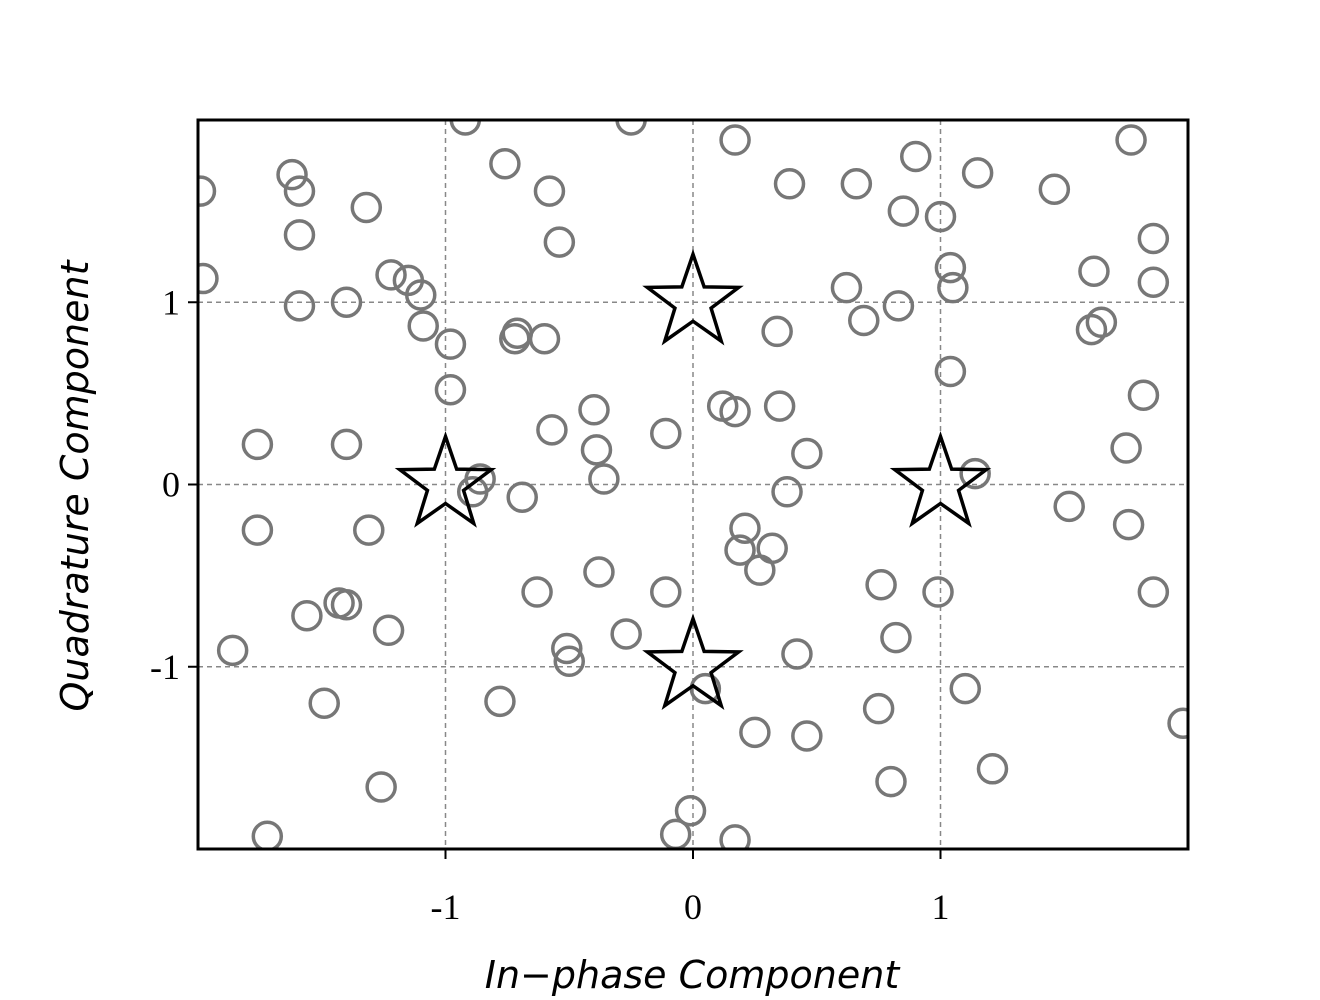  I want to click on y-tick-label: 1, so click(171, 302).